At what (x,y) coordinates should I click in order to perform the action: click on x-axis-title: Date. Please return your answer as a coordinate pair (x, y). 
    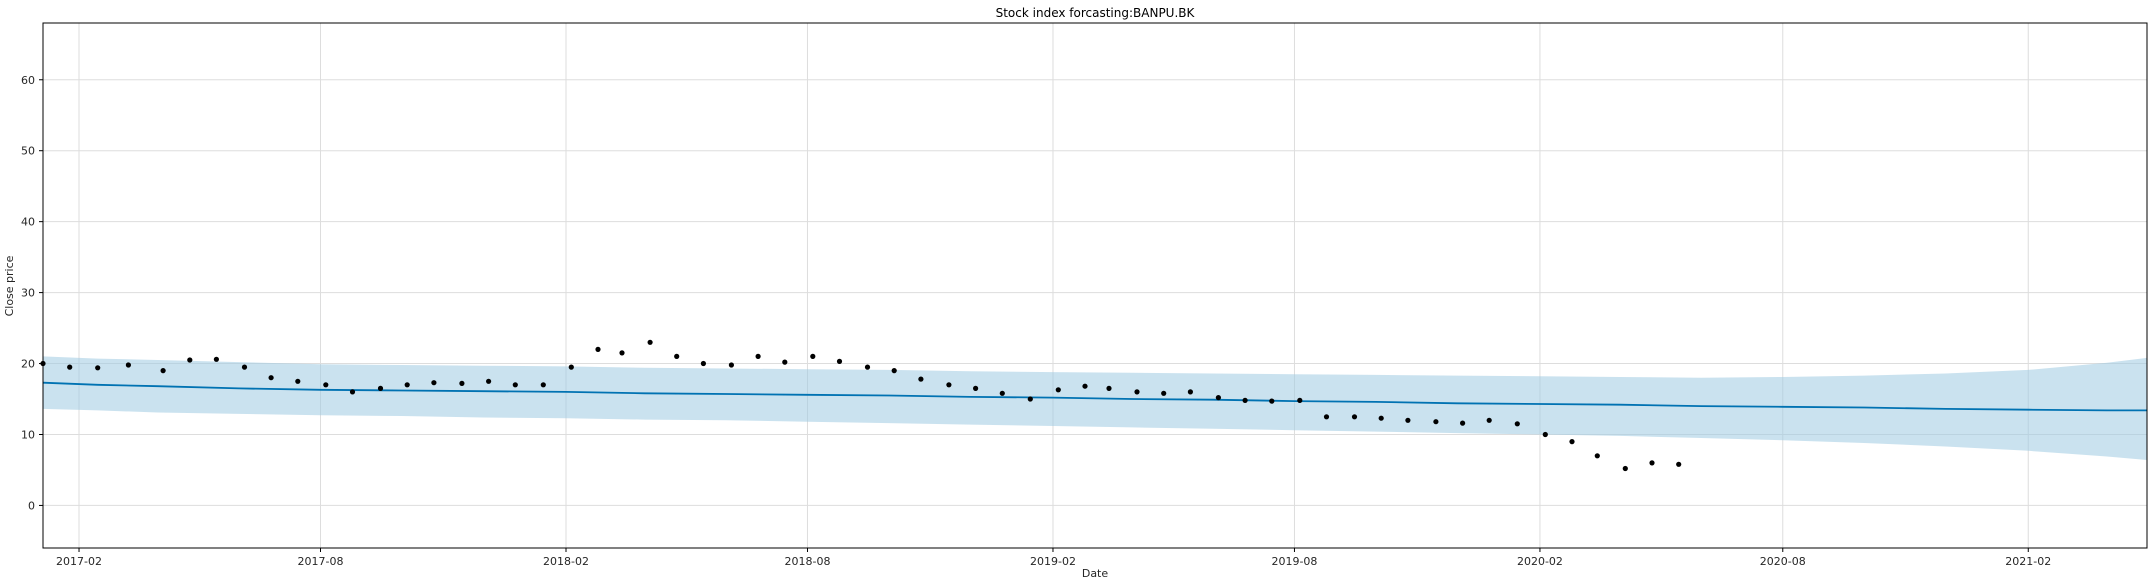
    Looking at the image, I should click on (1095, 573).